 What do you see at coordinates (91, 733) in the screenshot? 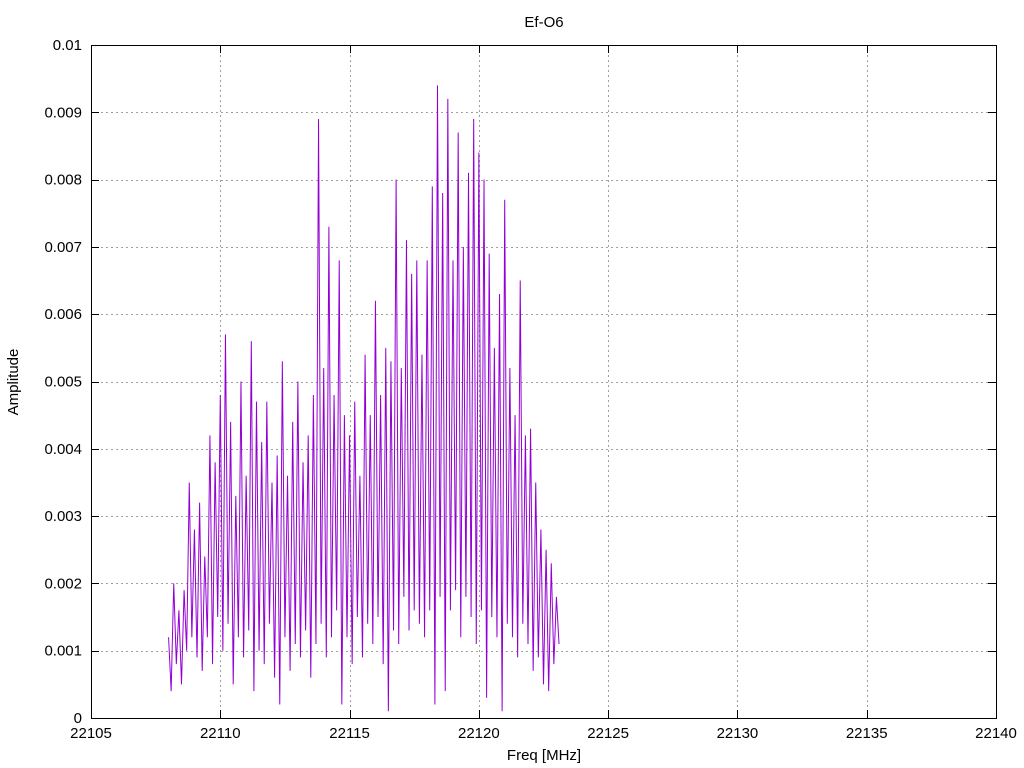
I see `x-tick-label: 22105` at bounding box center [91, 733].